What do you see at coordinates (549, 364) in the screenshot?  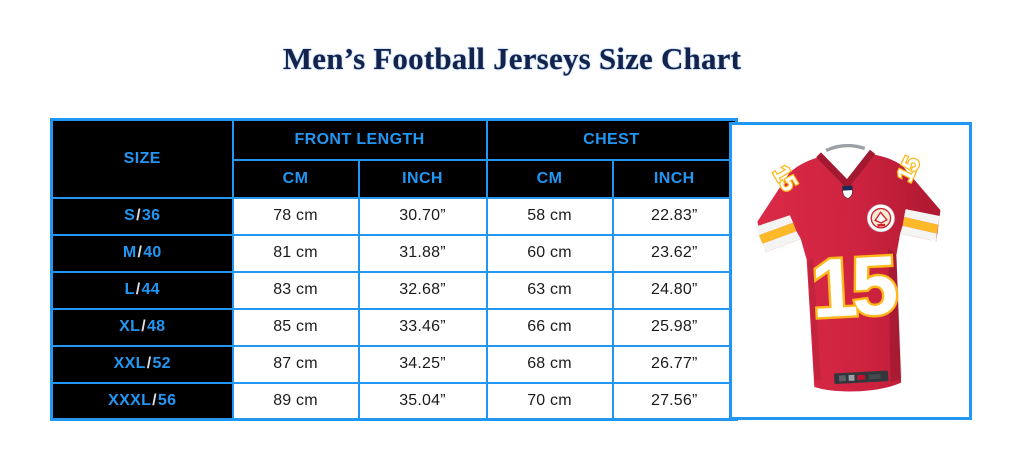 I see `value-chest-cm: 68 cm` at bounding box center [549, 364].